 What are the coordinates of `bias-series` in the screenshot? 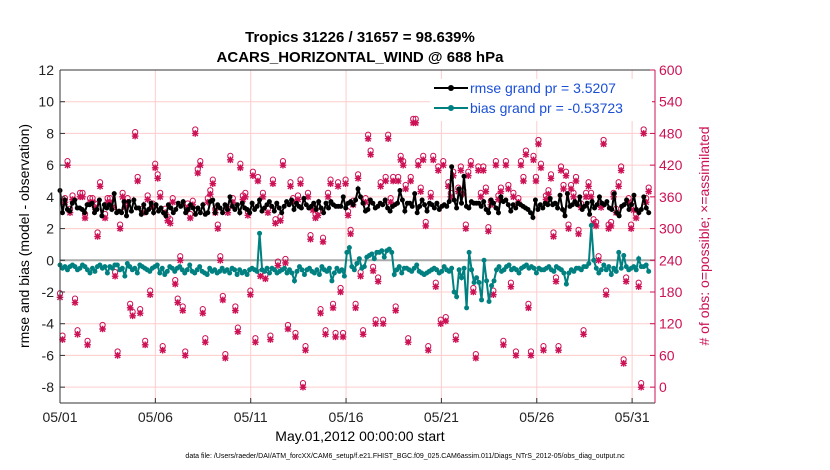 It's located at (354, 266).